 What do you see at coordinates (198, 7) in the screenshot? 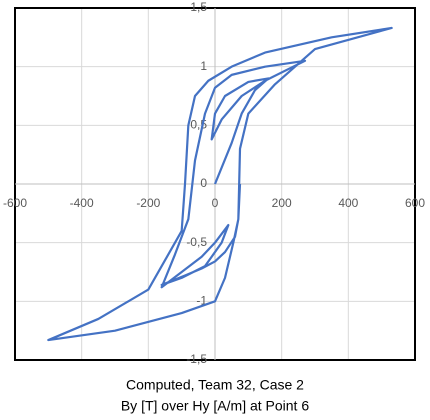
I see `y-tick-label: 1,5` at bounding box center [198, 7].